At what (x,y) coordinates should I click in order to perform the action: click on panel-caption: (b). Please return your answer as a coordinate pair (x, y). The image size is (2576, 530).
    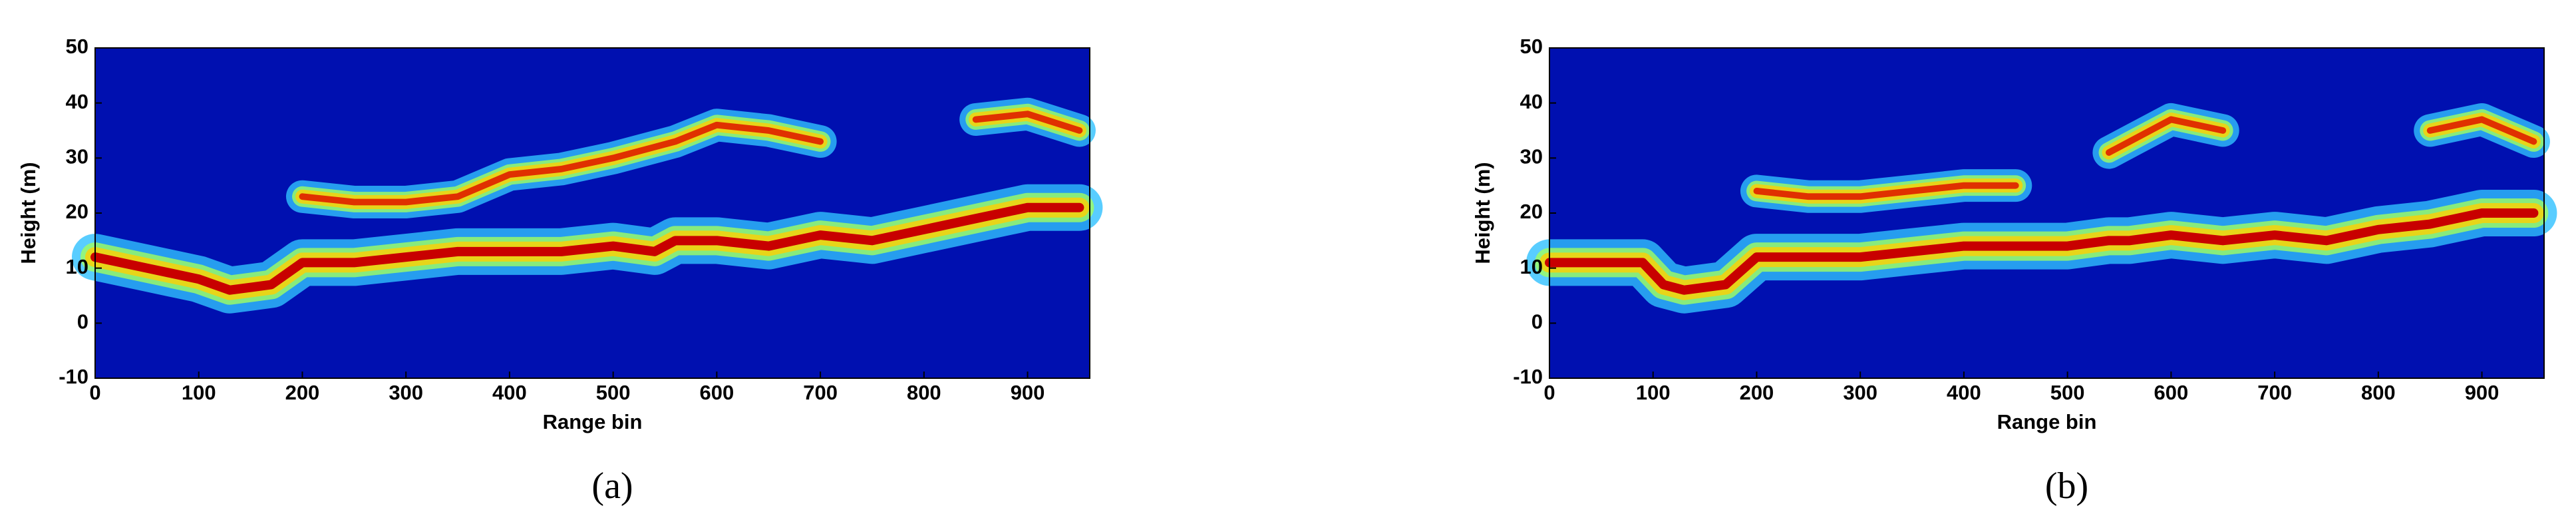
    Looking at the image, I should click on (2066, 486).